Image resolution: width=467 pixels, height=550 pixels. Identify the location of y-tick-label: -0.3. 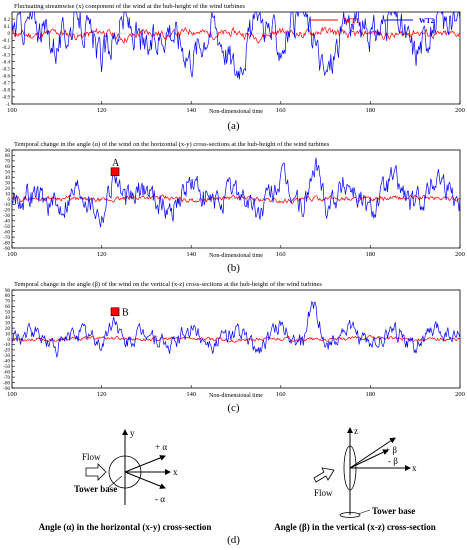
(6, 55).